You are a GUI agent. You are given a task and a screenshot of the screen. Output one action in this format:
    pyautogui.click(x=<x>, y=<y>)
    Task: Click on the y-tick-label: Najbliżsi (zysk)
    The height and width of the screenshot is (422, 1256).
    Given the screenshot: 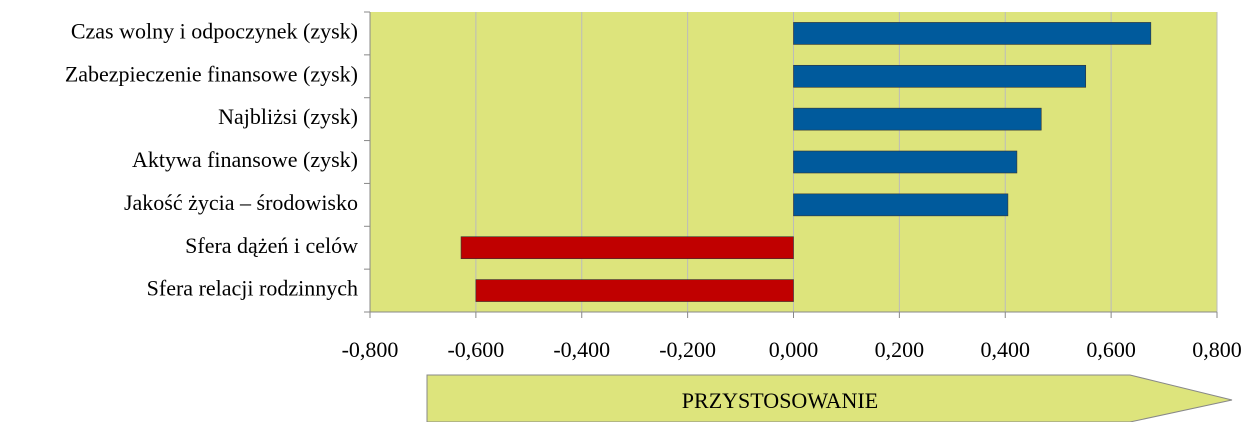 What is the action you would take?
    pyautogui.click(x=288, y=116)
    